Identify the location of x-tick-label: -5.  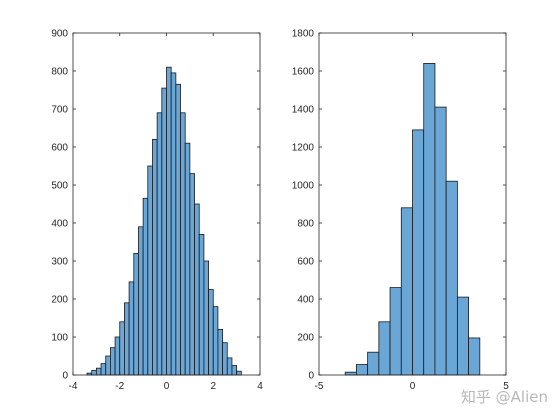
(319, 386).